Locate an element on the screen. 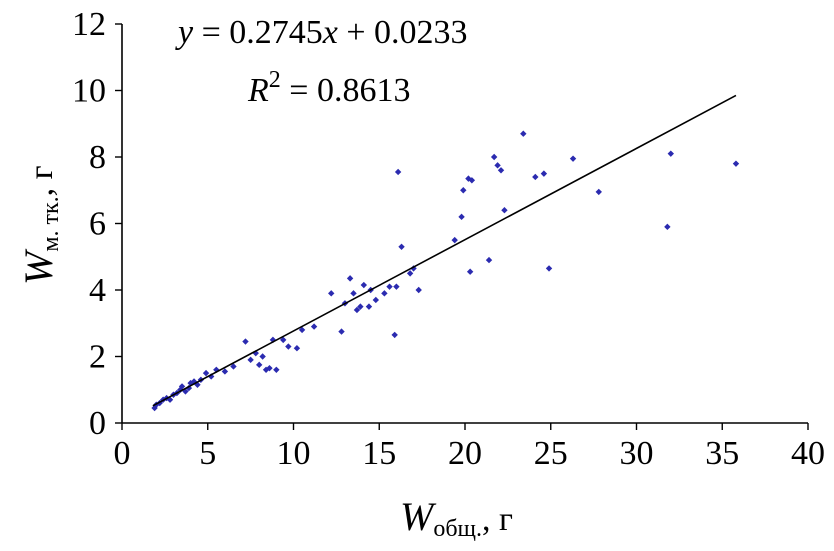 The image size is (834, 551). x-axis-ticks: 0 5 10 15 20 25 30 35 40 is located at coordinates (469, 447).